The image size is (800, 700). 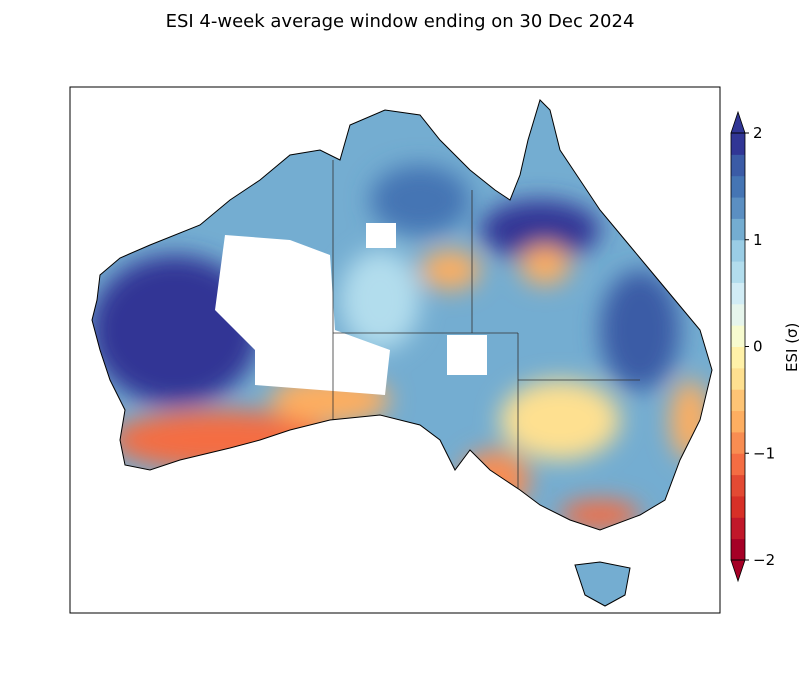 What do you see at coordinates (752, 346) in the screenshot?
I see `colorbar: 2 1 0 −1 −2` at bounding box center [752, 346].